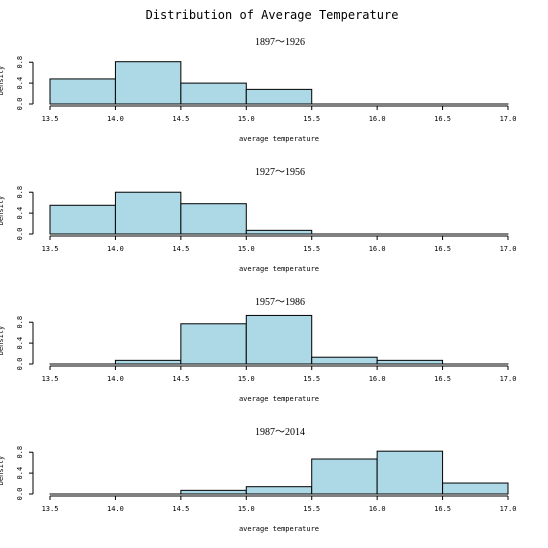 This screenshot has height=548, width=548. What do you see at coordinates (280, 432) in the screenshot?
I see `panel-subtitle: 1987〜2014` at bounding box center [280, 432].